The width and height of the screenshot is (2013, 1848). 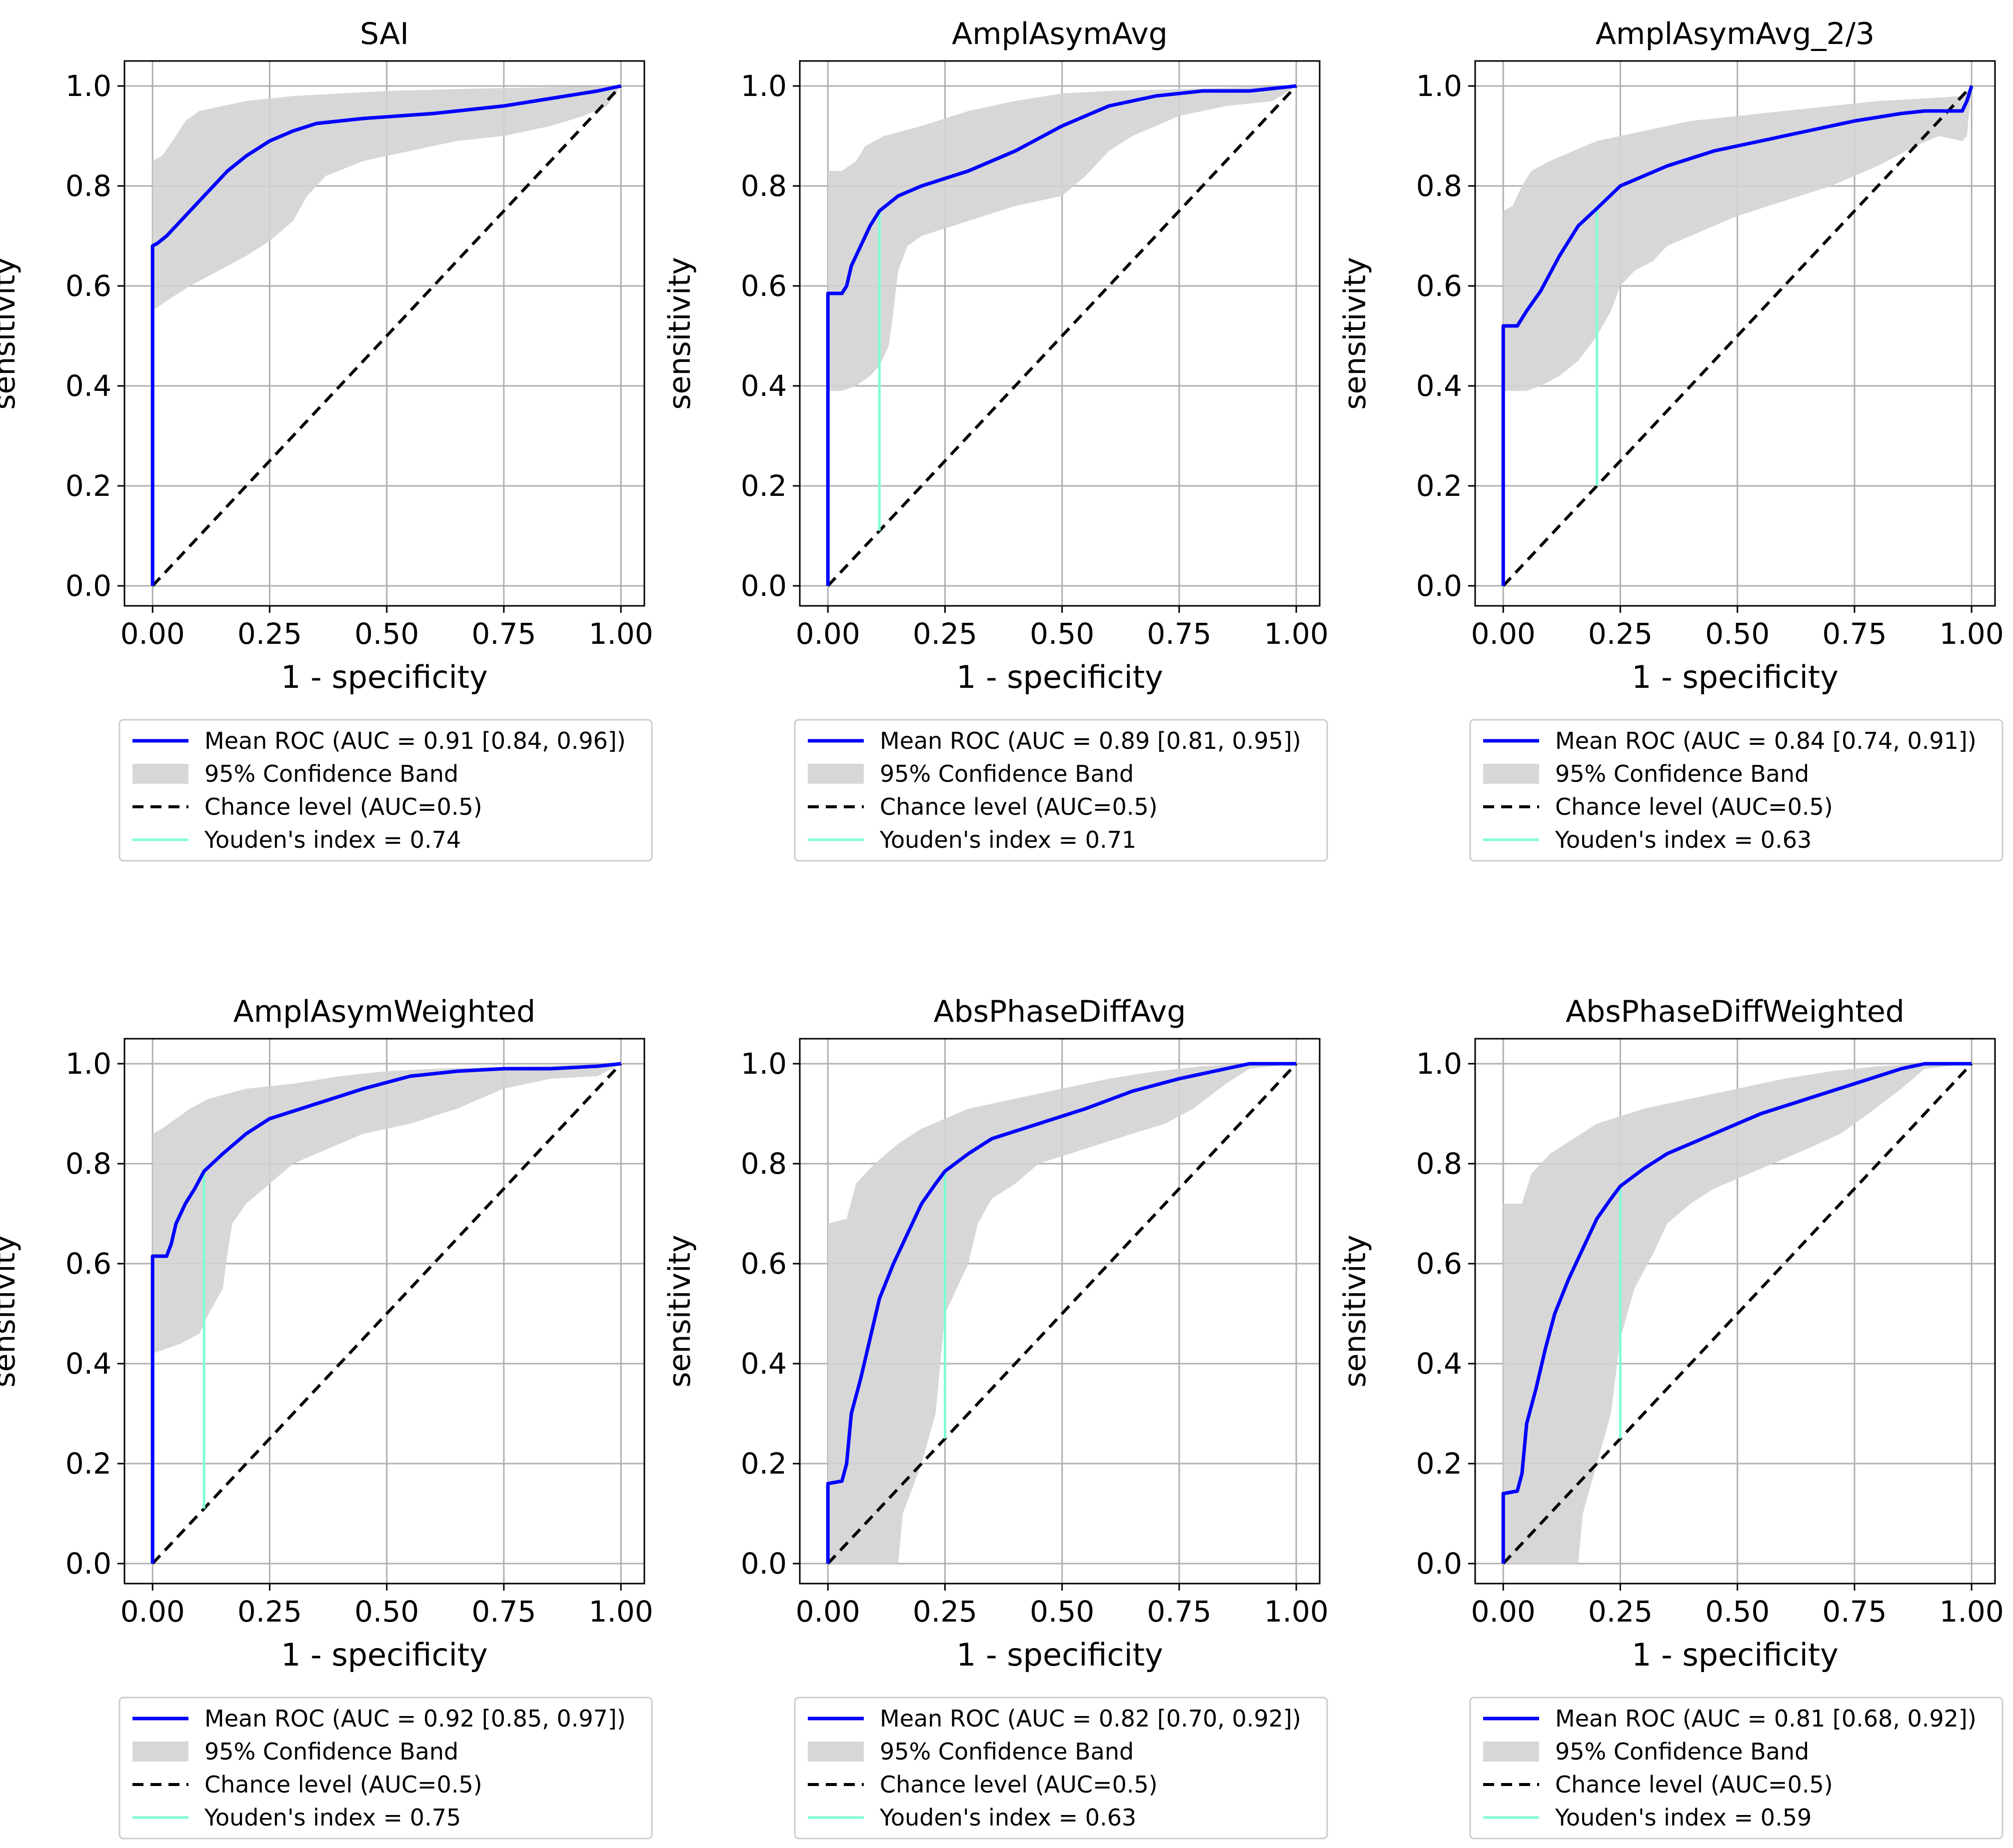 What do you see at coordinates (332, 1818) in the screenshot?
I see `legend-youden-index: Youden's index = 0.75` at bounding box center [332, 1818].